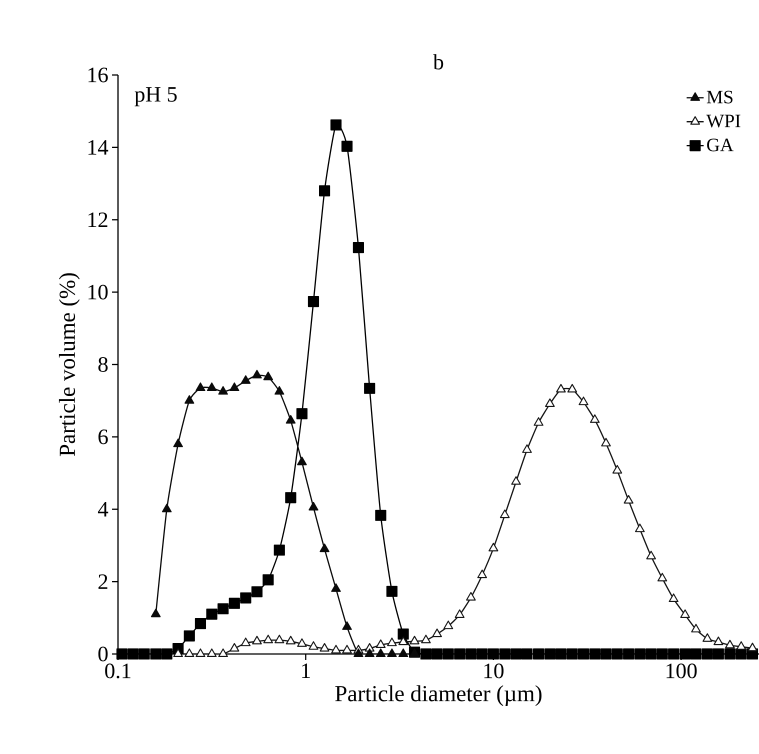 The image size is (759, 754). I want to click on legend-label: WPI, so click(723, 121).